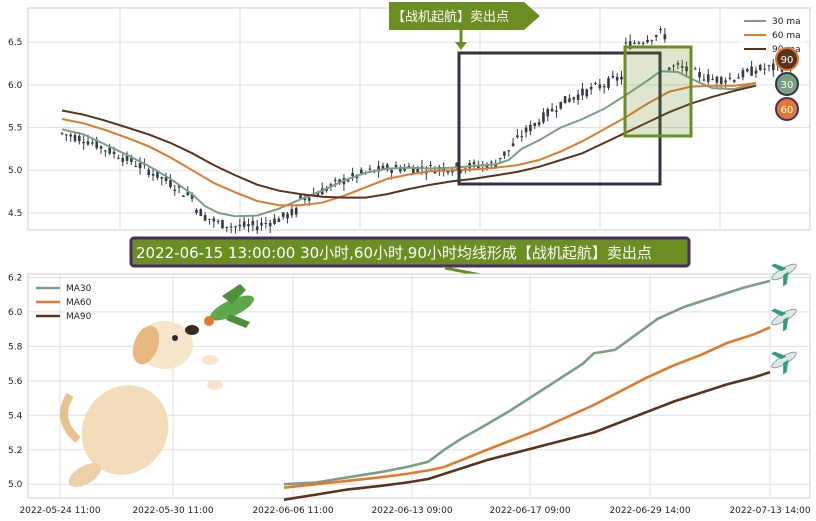 This screenshot has height=521, width=816. What do you see at coordinates (59, 511) in the screenshot?
I see `ma-x-tick-label: 2022-05-24 11:00` at bounding box center [59, 511].